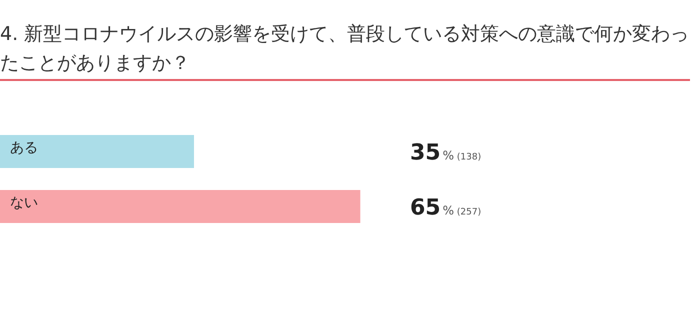 The image size is (700, 327). Describe the element at coordinates (24, 203) in the screenshot. I see `y-tick-label: ない` at that location.